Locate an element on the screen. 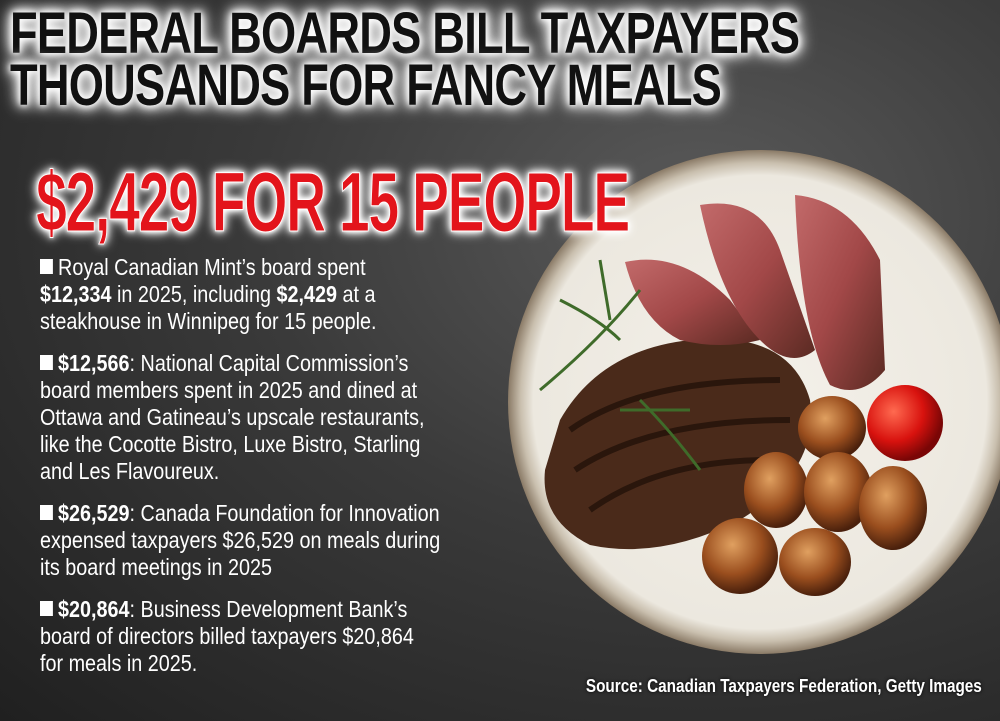 The width and height of the screenshot is (1000, 721). potatoes is located at coordinates (814, 496).